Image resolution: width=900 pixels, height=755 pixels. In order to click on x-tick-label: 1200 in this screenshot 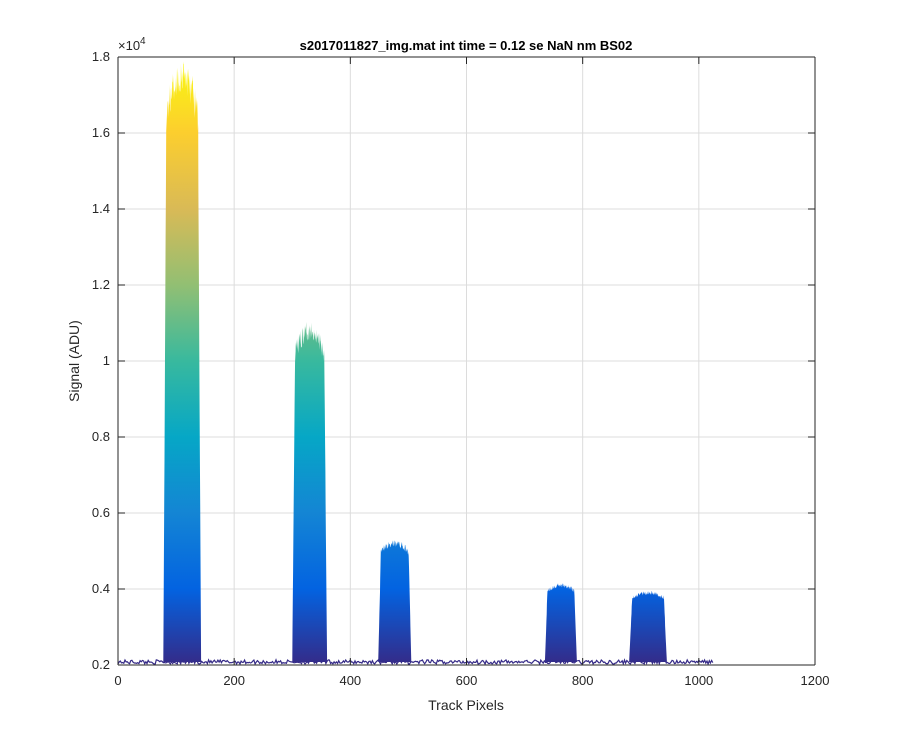, I will do `click(815, 680)`.